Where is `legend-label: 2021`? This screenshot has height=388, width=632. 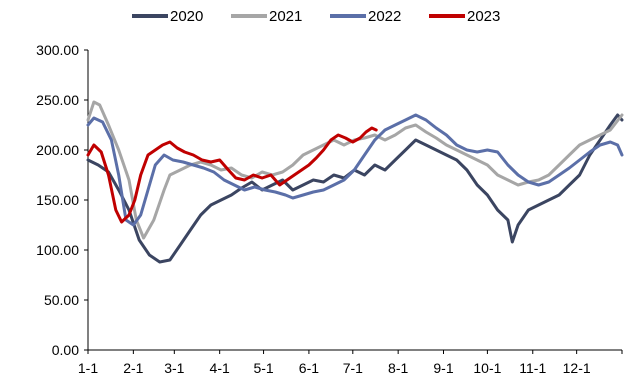 legend-label: 2021 is located at coordinates (285, 16).